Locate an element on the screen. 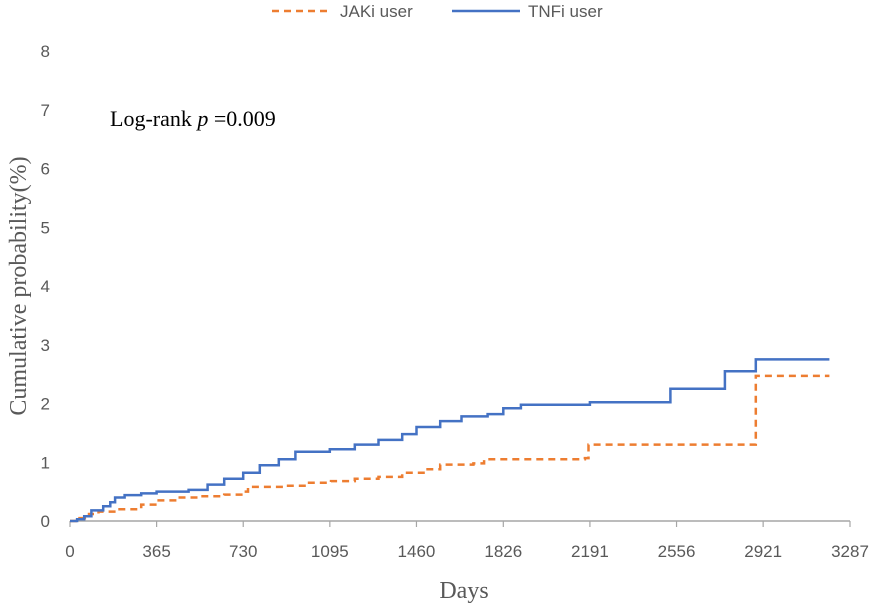  x-tick-label: 1095 is located at coordinates (330, 551).